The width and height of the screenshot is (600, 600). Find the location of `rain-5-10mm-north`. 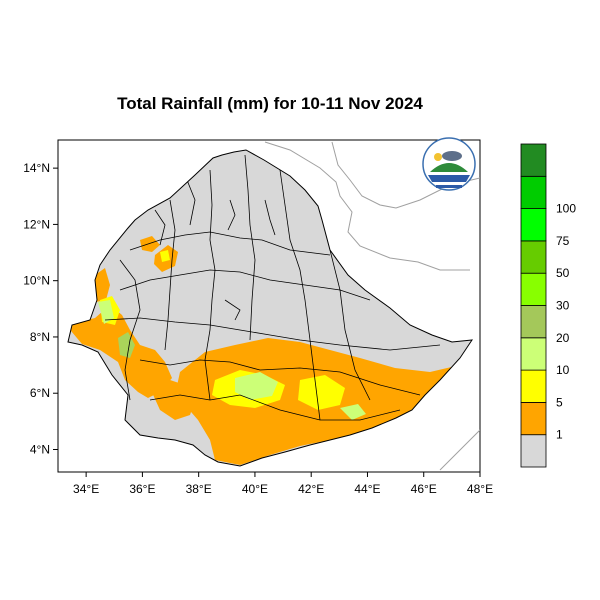

rain-5-10mm-north is located at coordinates (165, 256).